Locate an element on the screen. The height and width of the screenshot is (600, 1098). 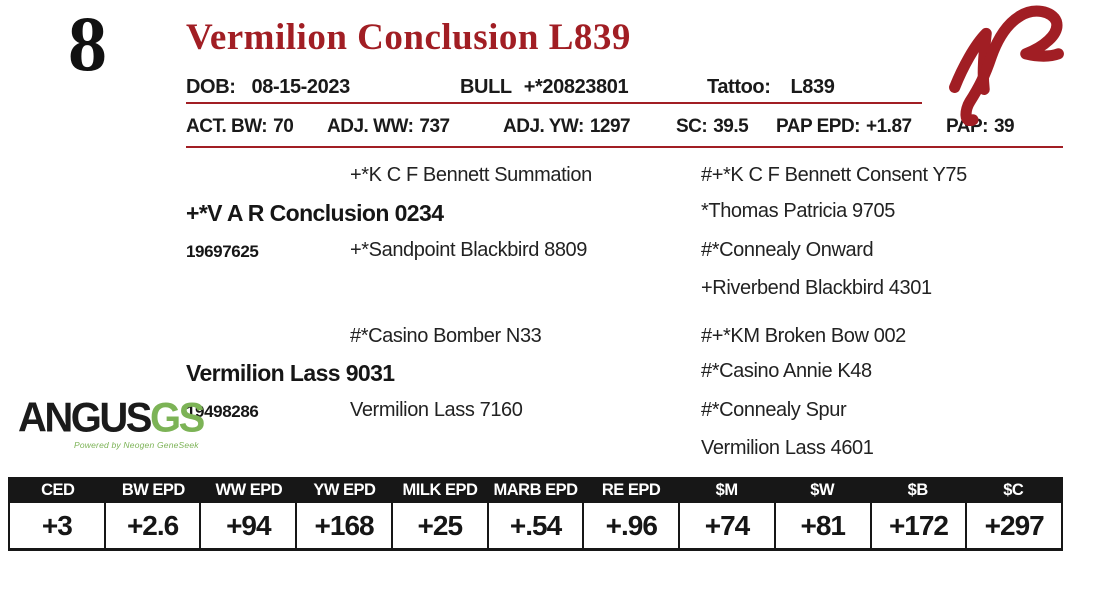
epd-header-yw: YW EPD is located at coordinates (344, 490).